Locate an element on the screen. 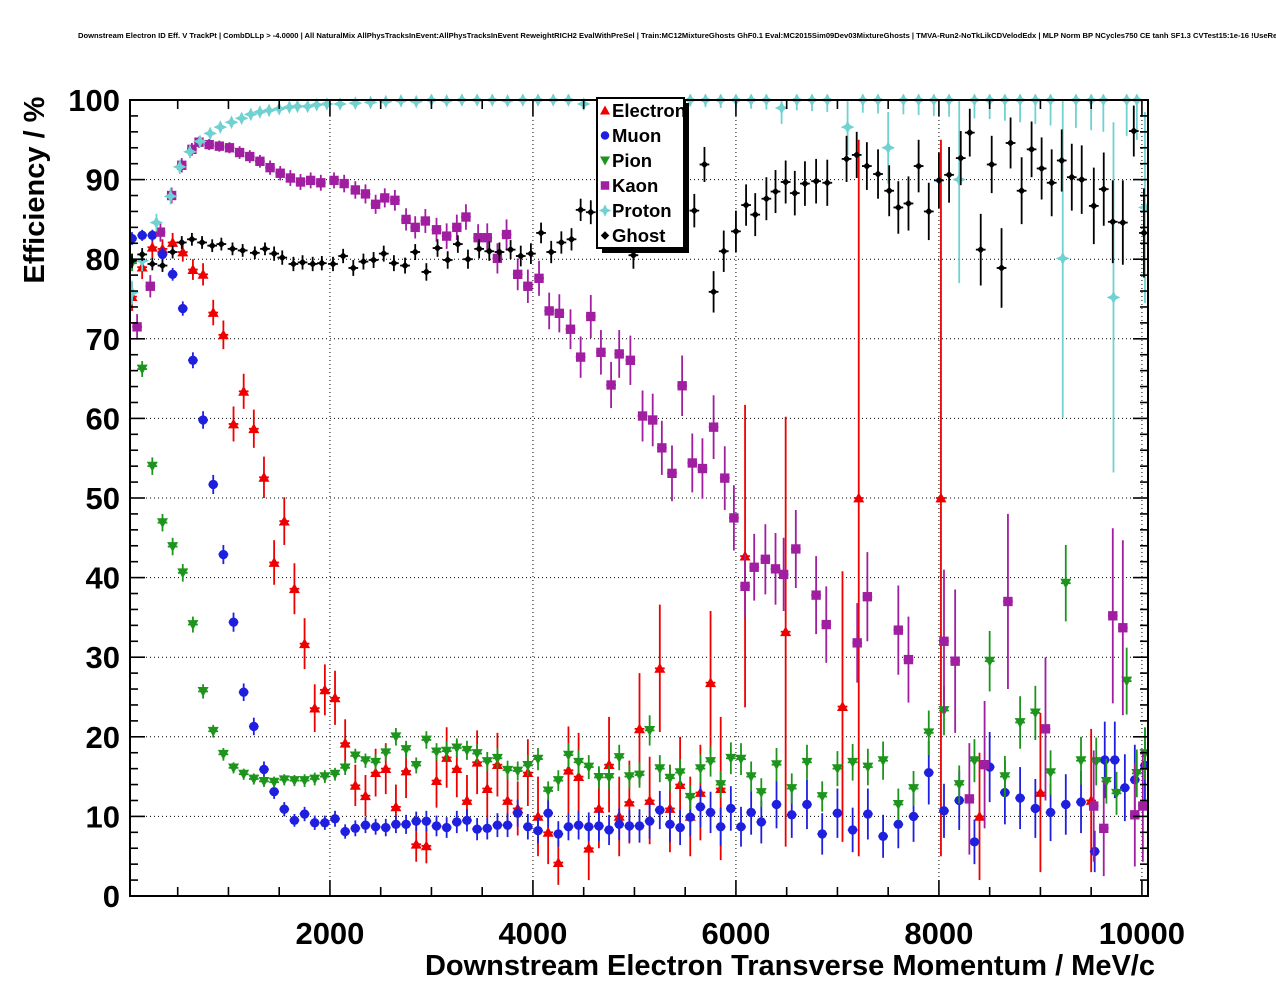  legend-label-proton: Proton is located at coordinates (642, 210).